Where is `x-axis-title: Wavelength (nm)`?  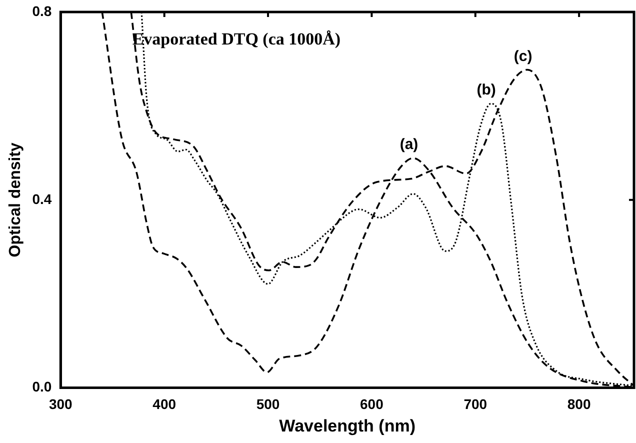
x-axis-title: Wavelength (nm) is located at coordinates (347, 426).